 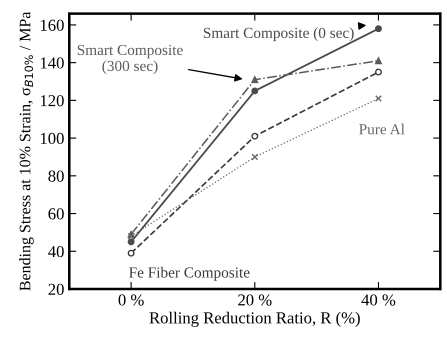 I want to click on series-label: Pure Al, so click(x=382, y=129).